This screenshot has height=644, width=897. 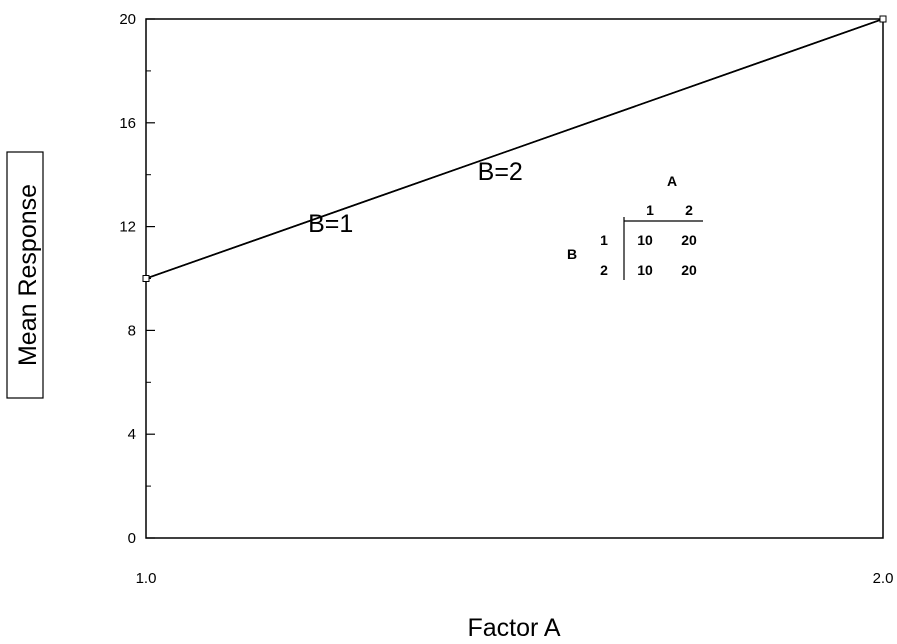 I want to click on inset-col-header-2: 2, so click(x=689, y=210).